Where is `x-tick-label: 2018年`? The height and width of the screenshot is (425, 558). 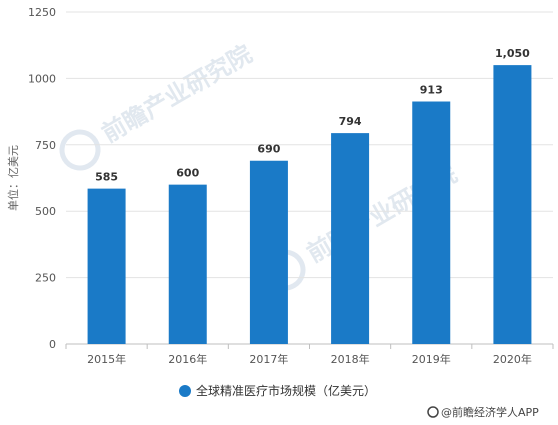 x-tick-label: 2018年 is located at coordinates (350, 359).